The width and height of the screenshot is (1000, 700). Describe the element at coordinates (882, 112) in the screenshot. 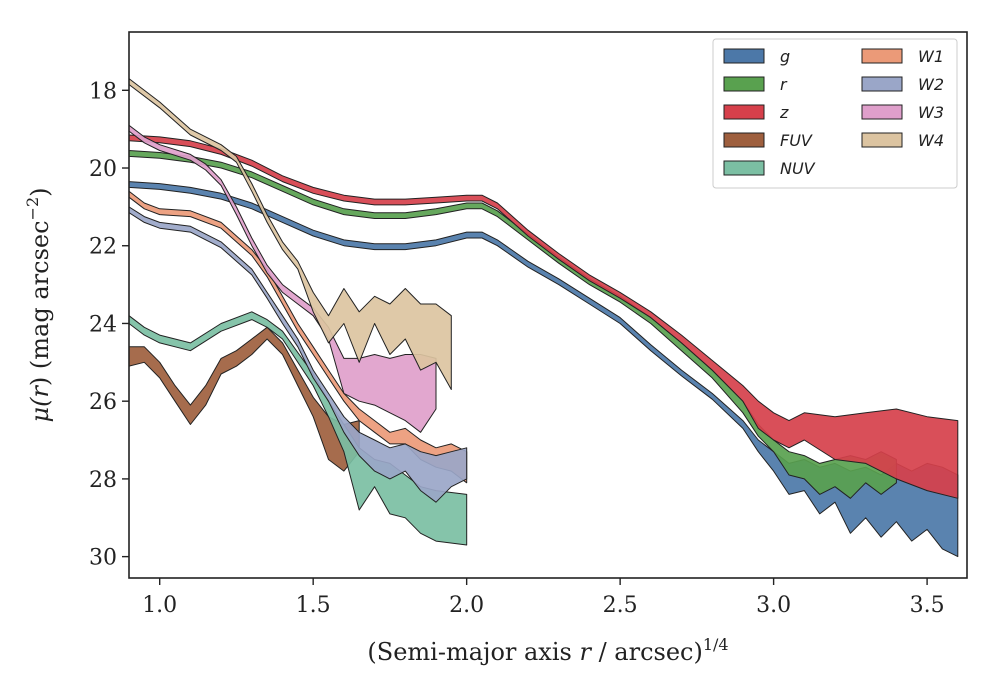

I see `legend-swatch-w3` at that location.